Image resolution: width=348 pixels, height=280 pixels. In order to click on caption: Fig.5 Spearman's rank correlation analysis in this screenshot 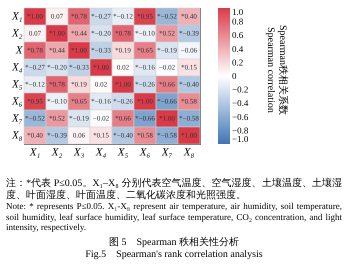, I will do `click(174, 254)`.